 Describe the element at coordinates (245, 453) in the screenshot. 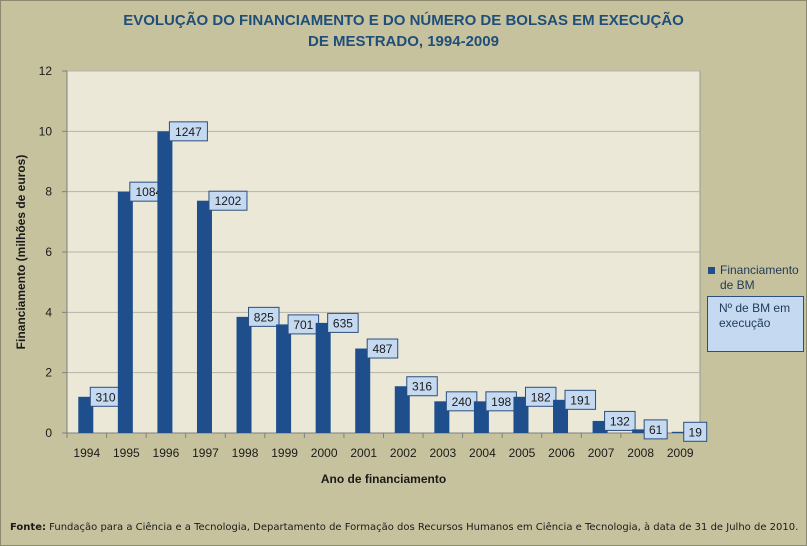

I see `x-tick-label: 1998` at that location.